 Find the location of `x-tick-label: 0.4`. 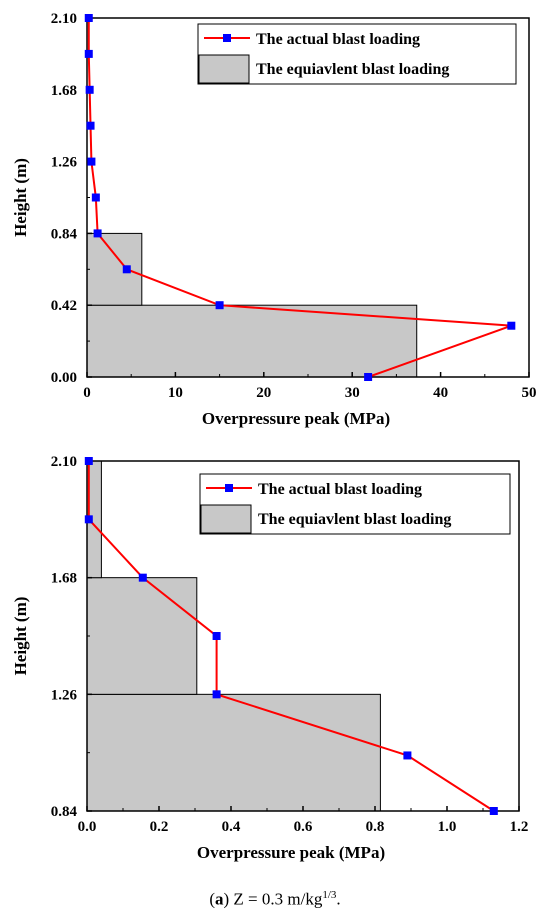

x-tick-label: 0.4 is located at coordinates (231, 827).